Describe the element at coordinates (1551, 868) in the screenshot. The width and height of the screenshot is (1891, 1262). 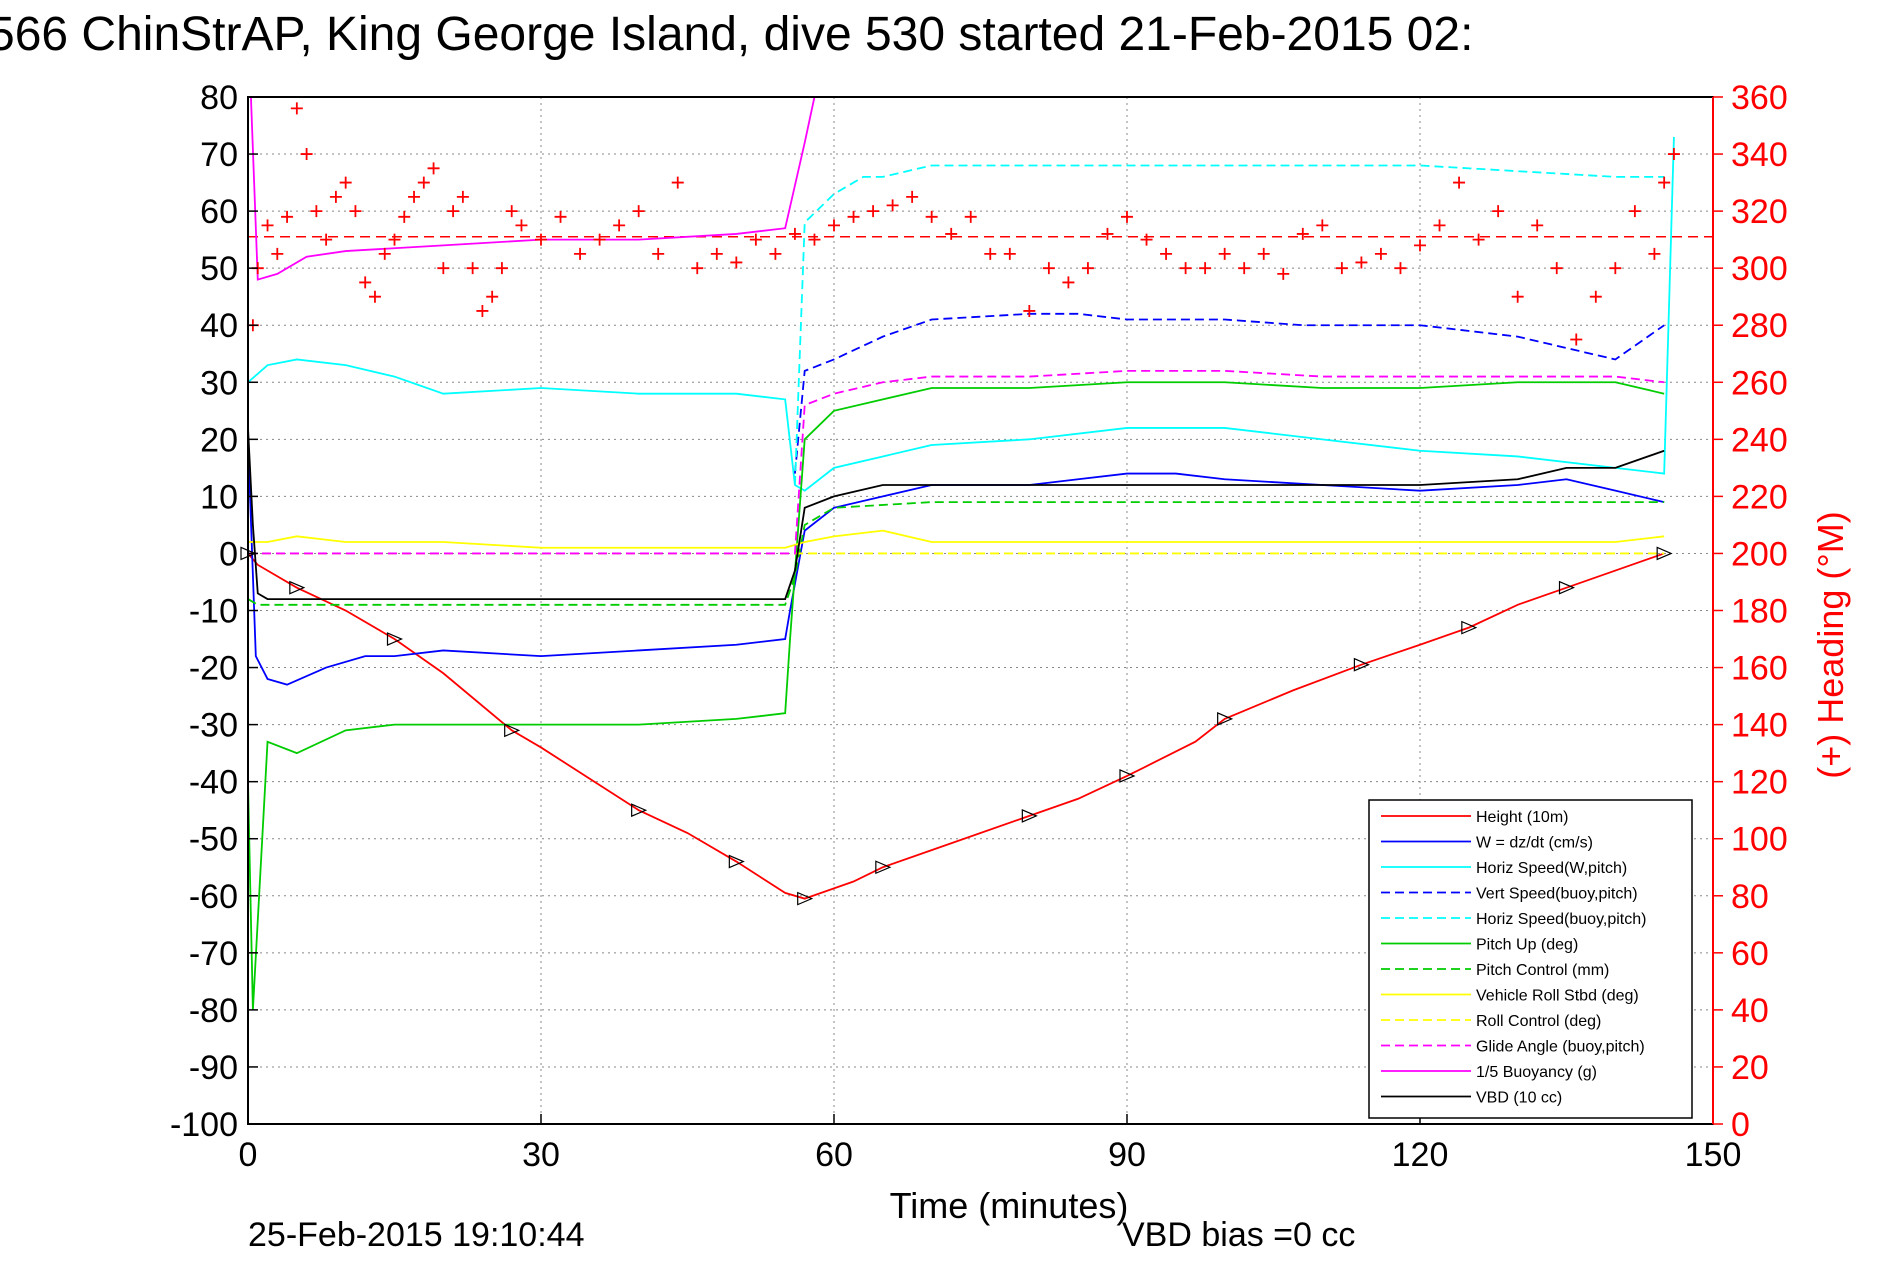
I see `legend-label: Horiz Speed(W,pitch)` at that location.